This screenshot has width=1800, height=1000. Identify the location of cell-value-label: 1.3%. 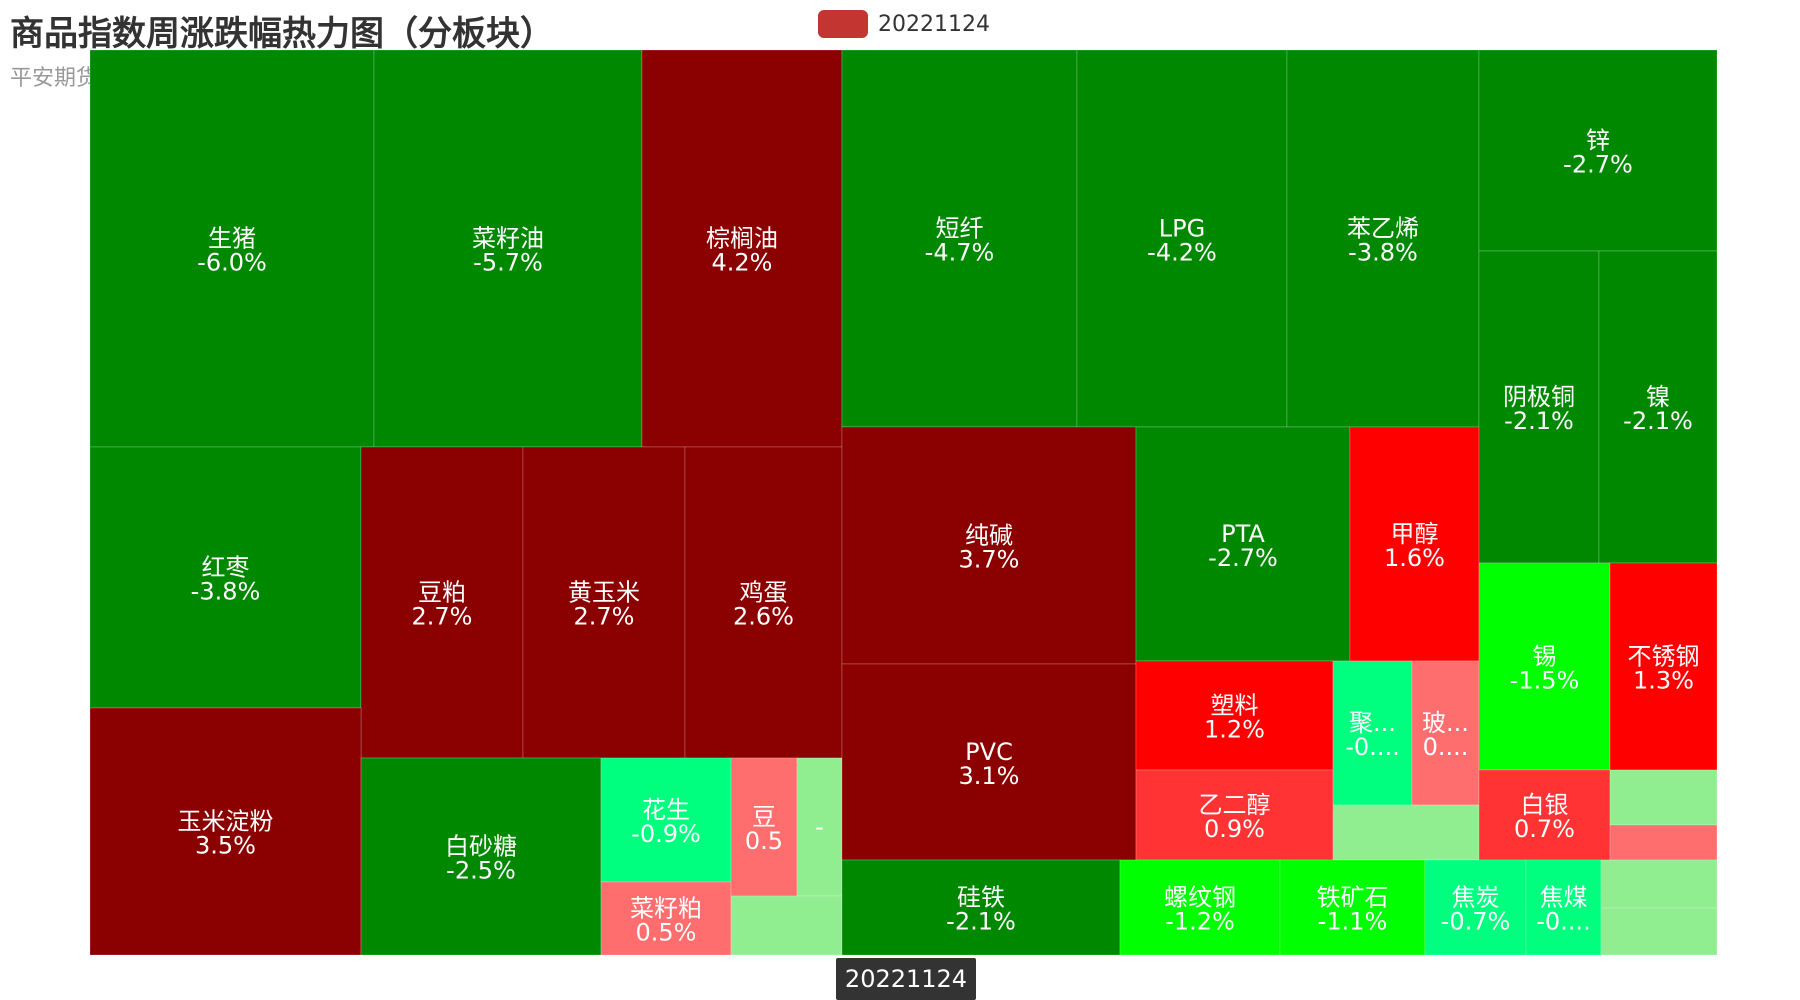
(1663, 681).